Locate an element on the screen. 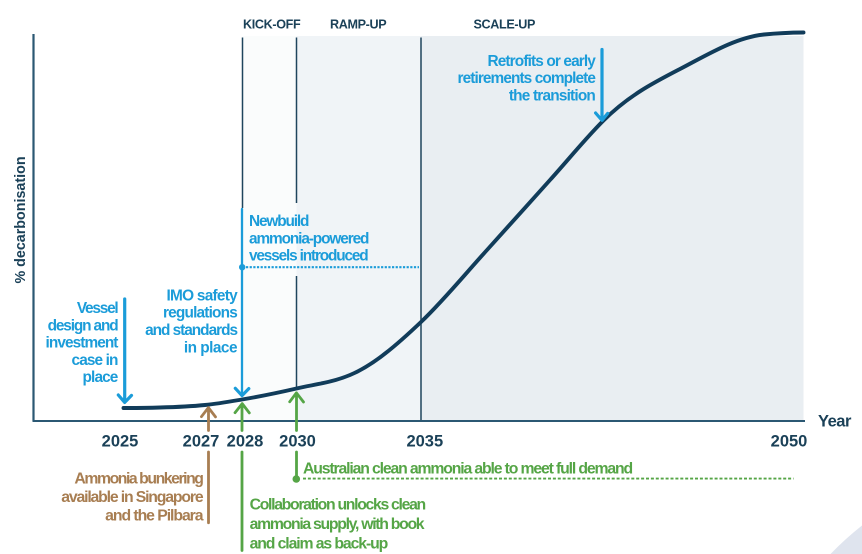  svg-text: design and is located at coordinates (83, 325).